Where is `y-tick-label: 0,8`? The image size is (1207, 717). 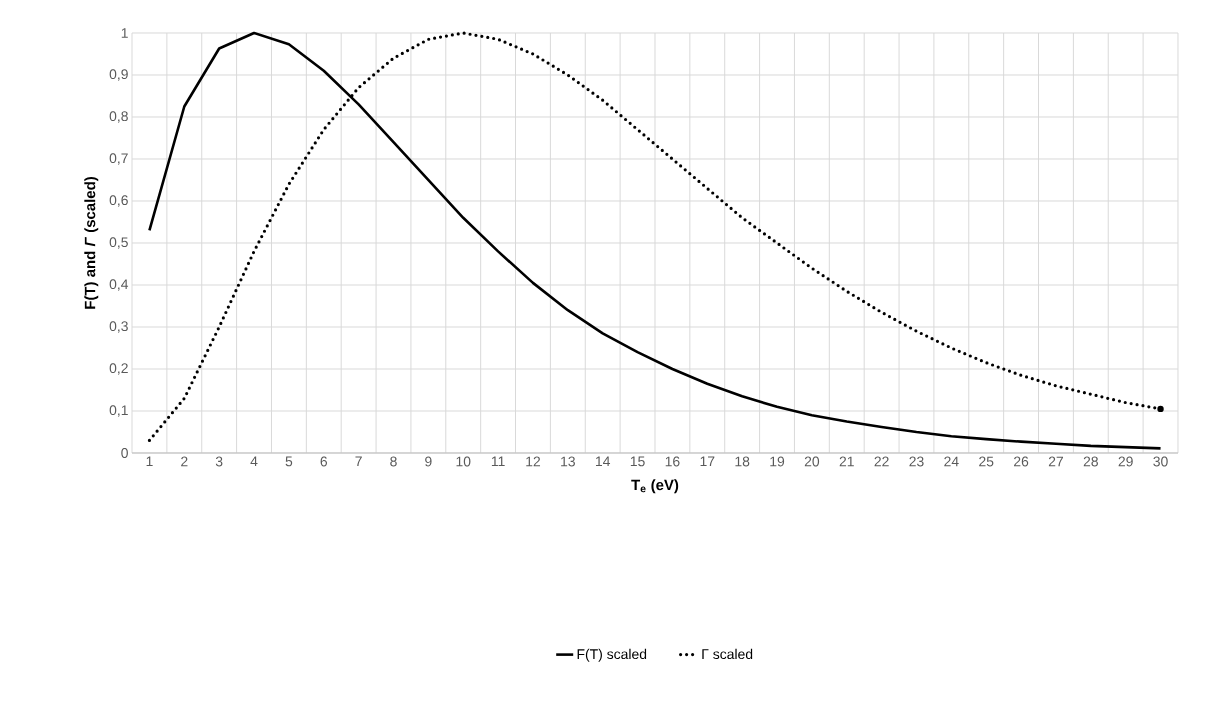
y-tick-label: 0,8 is located at coordinates (118, 117).